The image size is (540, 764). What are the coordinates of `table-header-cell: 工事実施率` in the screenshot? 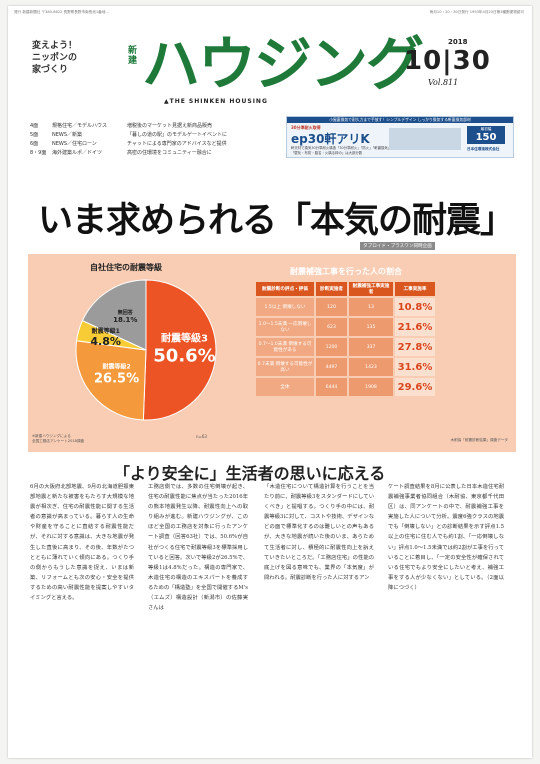 It's located at (415, 289).